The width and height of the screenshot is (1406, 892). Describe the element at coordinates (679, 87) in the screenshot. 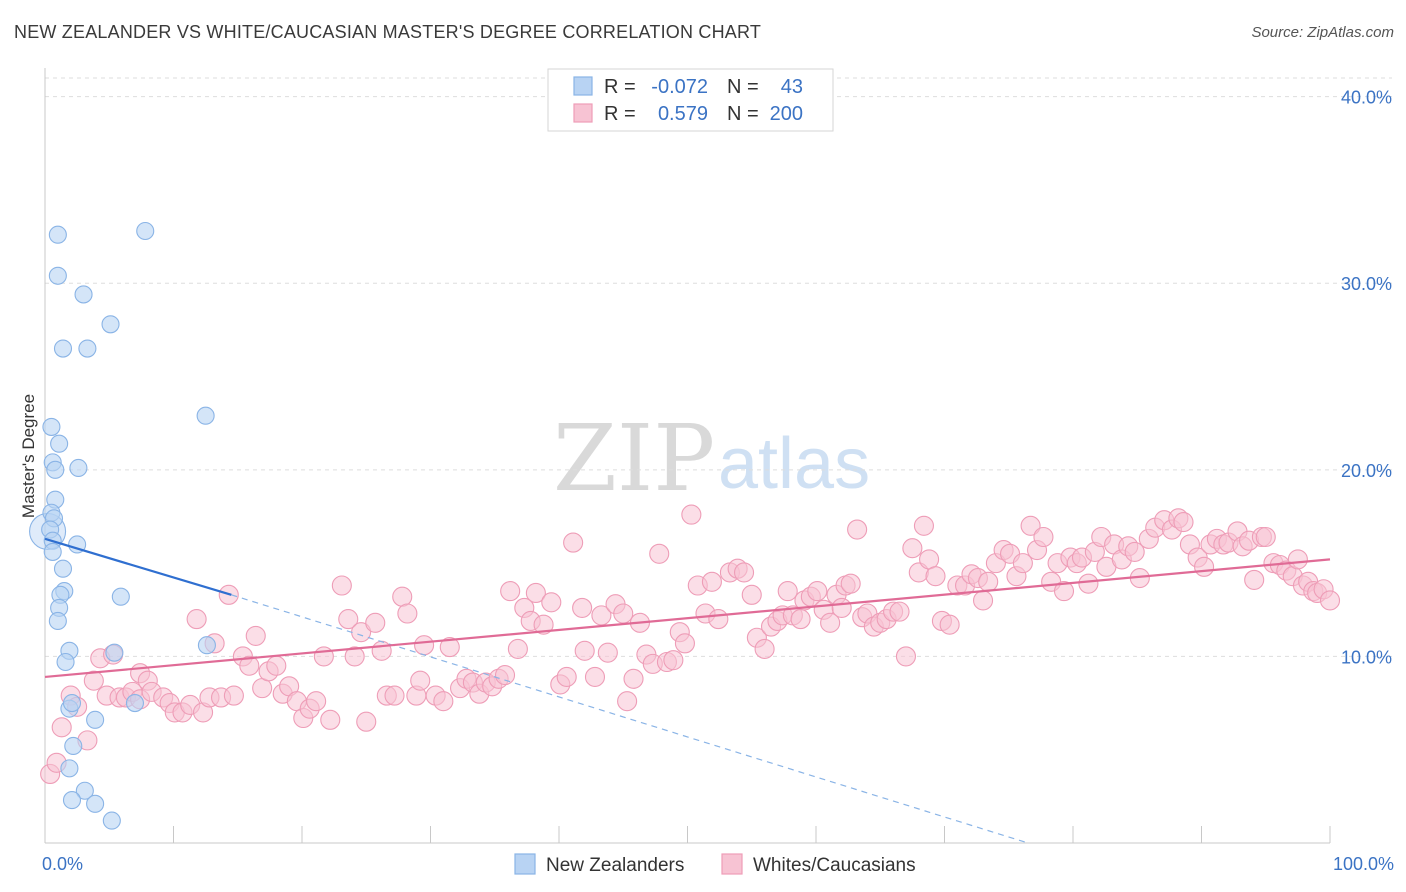

I see `legend-r-value: -0.072` at that location.